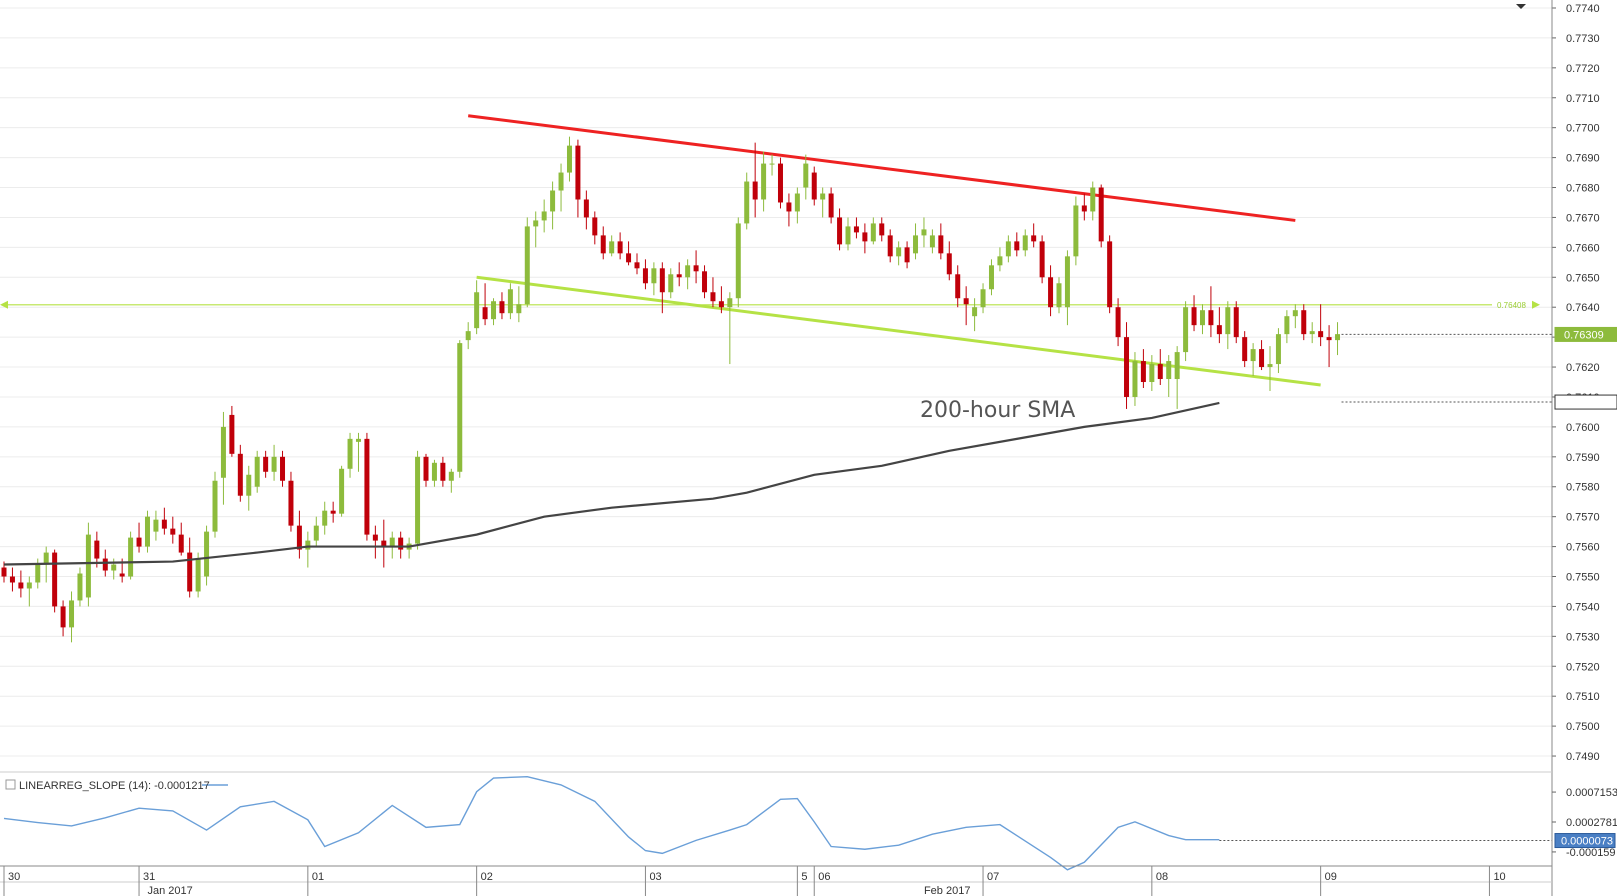 Image resolution: width=1617 pixels, height=896 pixels. I want to click on linearreg-panel: 0.0000073, so click(809, 823).